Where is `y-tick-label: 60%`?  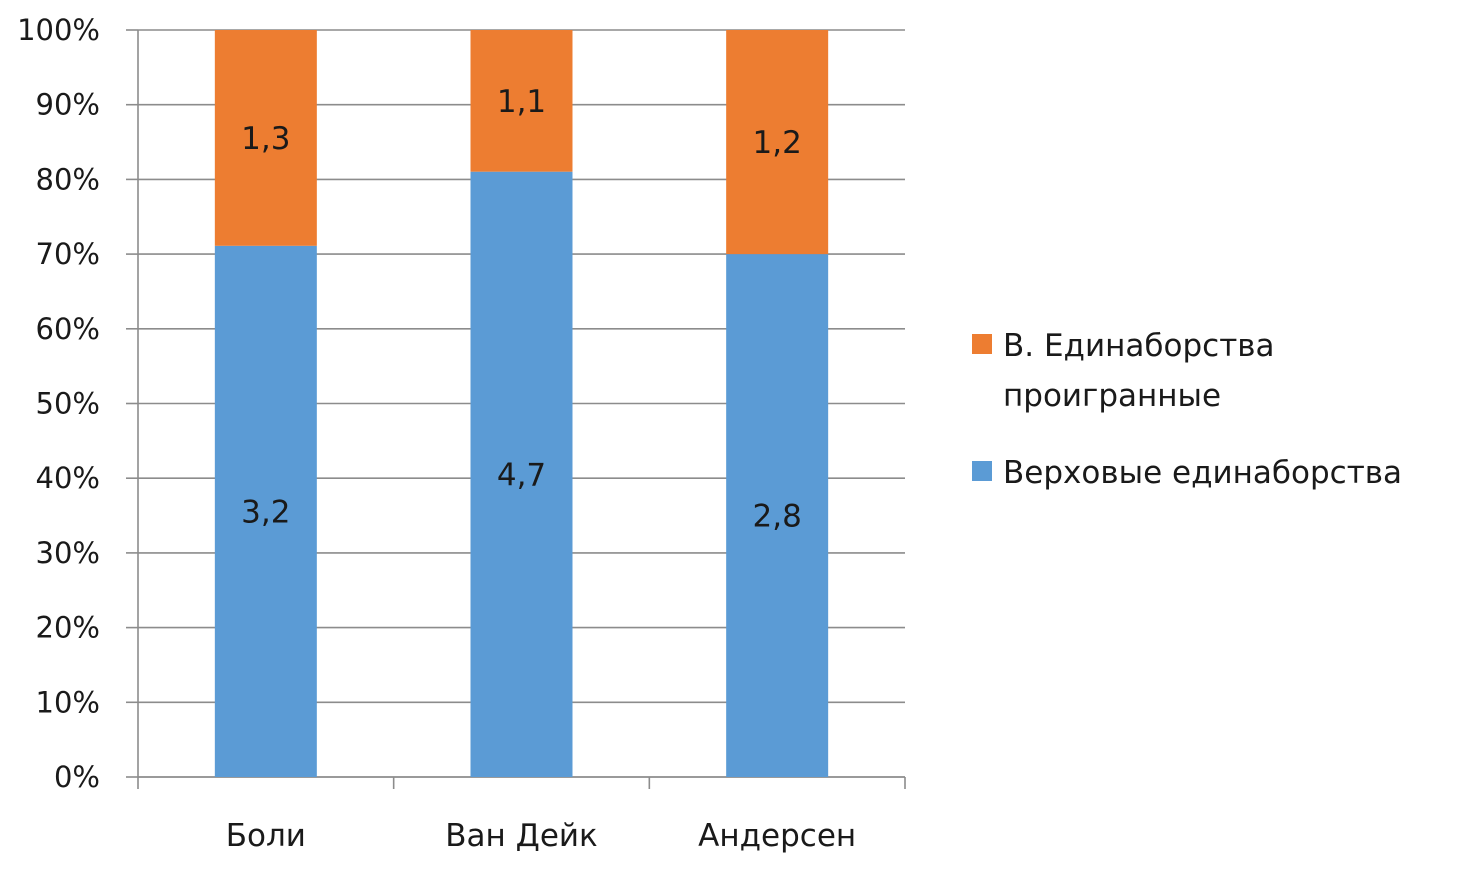 y-tick-label: 60% is located at coordinates (68, 329).